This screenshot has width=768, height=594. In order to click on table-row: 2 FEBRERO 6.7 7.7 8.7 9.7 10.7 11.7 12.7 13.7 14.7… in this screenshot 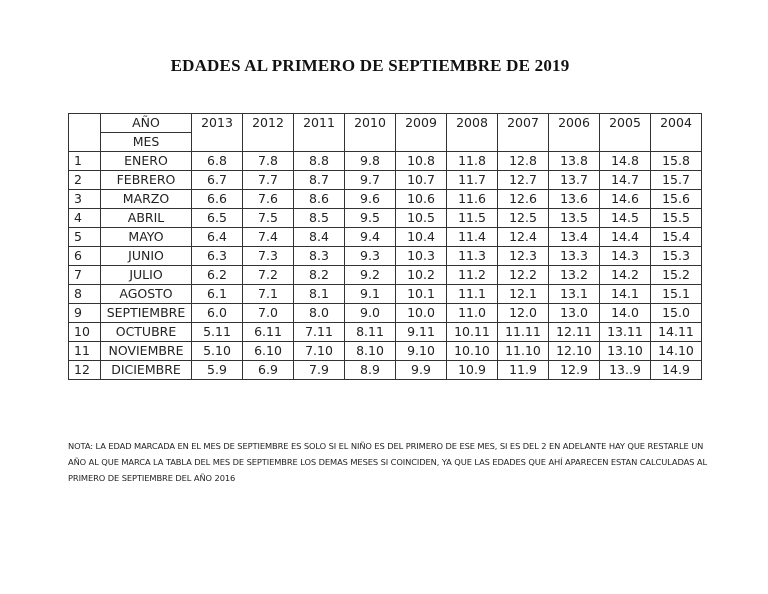, I will do `click(385, 180)`.